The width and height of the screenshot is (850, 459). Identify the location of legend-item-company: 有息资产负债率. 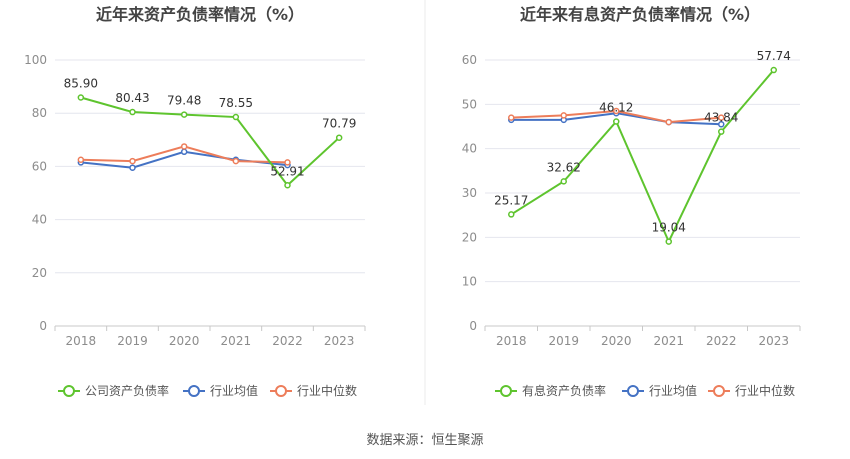
(550, 390).